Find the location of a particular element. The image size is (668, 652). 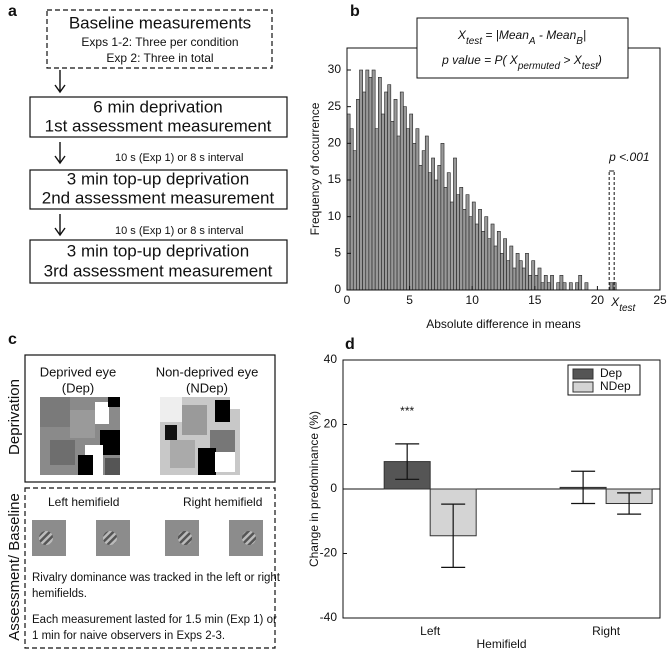

y-axis-label: Frequency of occurrence is located at coordinates (315, 168).